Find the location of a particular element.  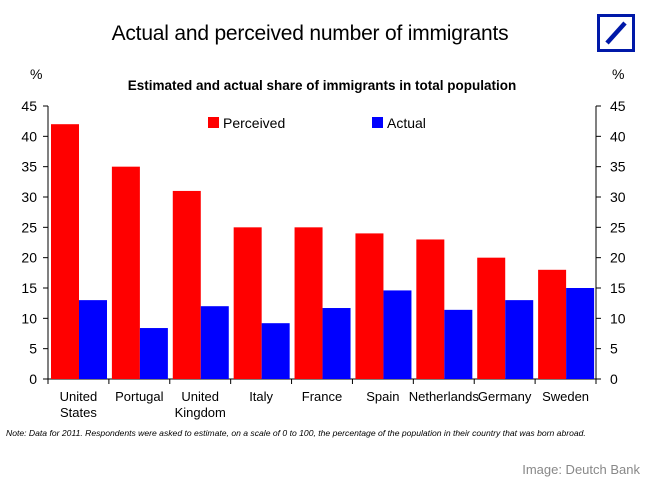

y-tick-label-left: 45 is located at coordinates (29, 106).